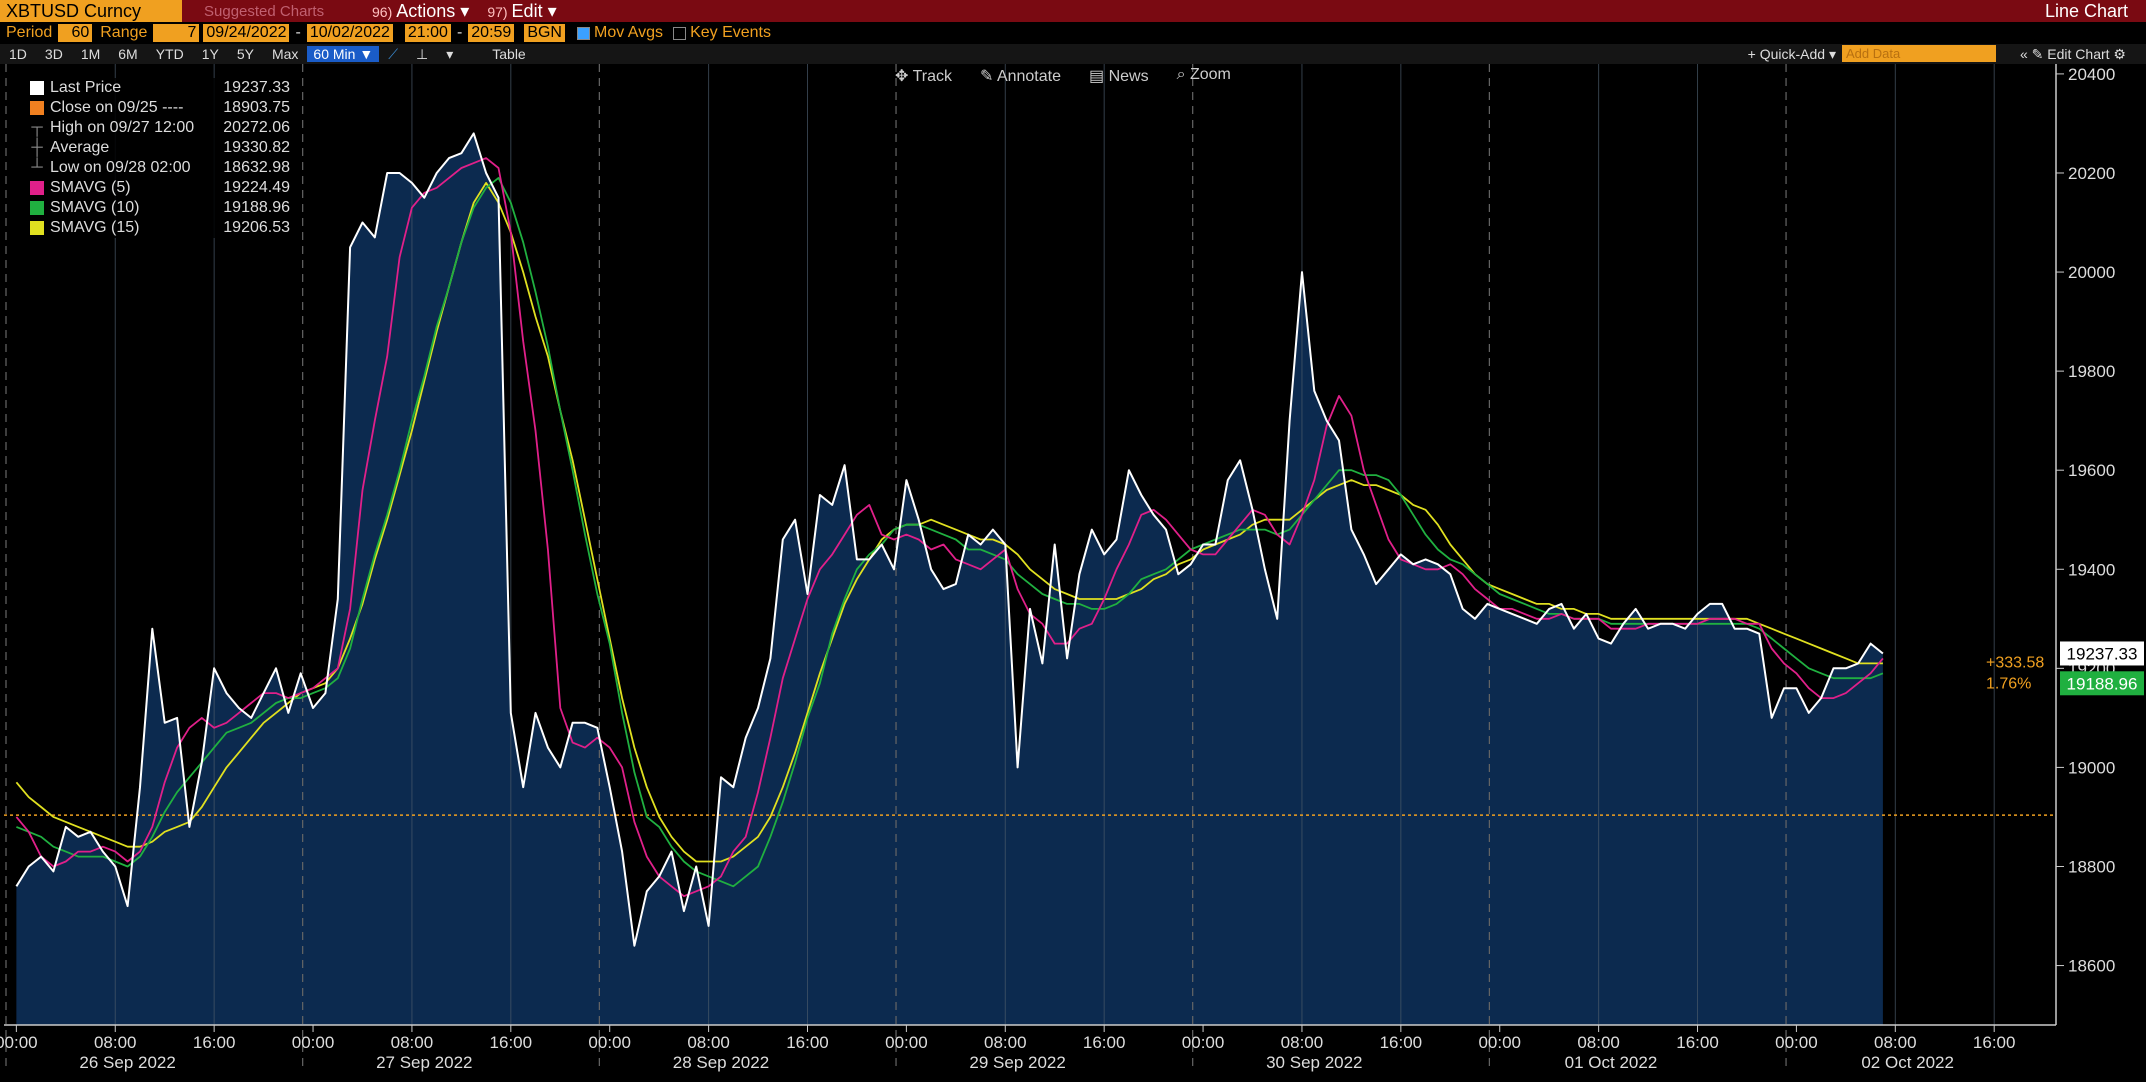  I want to click on x-day-label: 26 Sep 2022, so click(127, 1062).